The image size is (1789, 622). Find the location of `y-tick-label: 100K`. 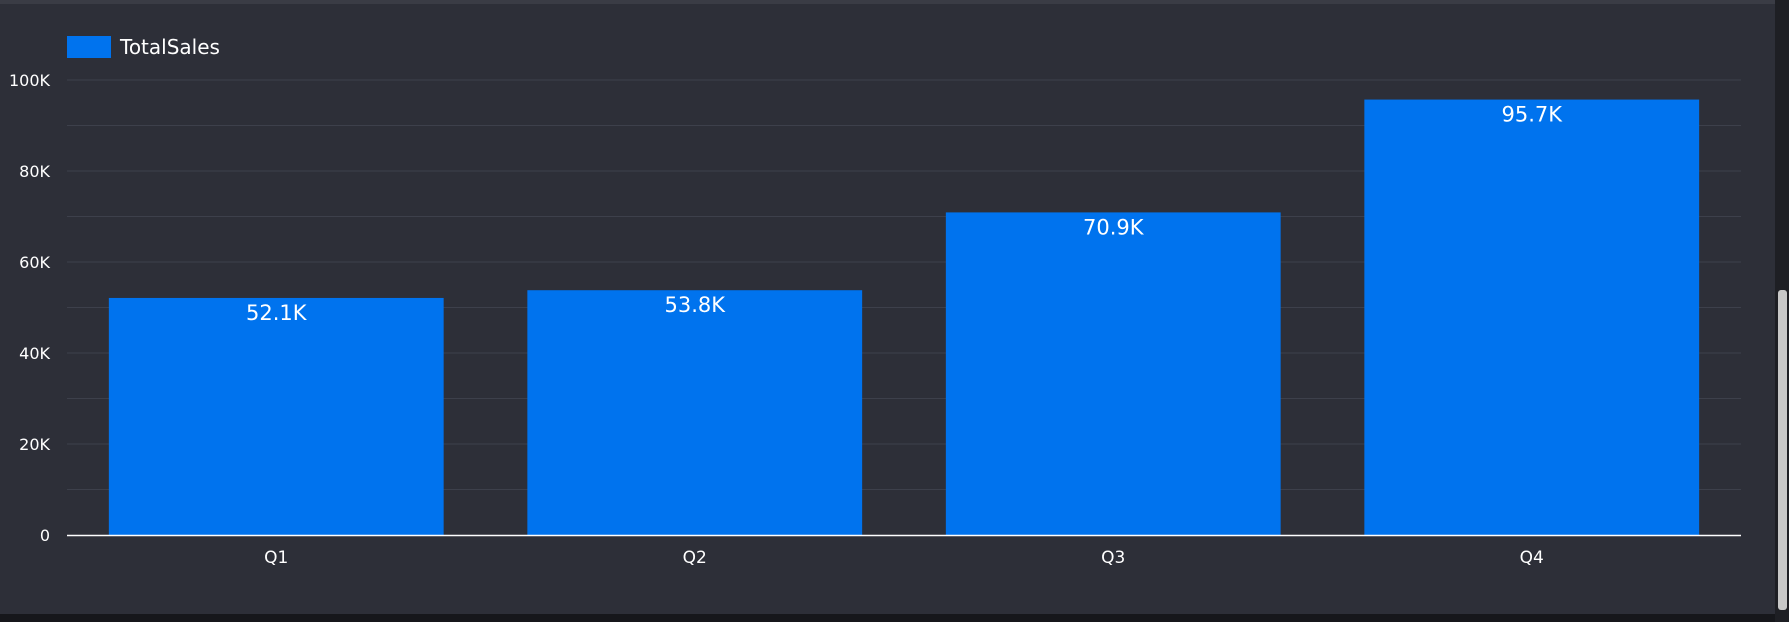

y-tick-label: 100K is located at coordinates (30, 80).